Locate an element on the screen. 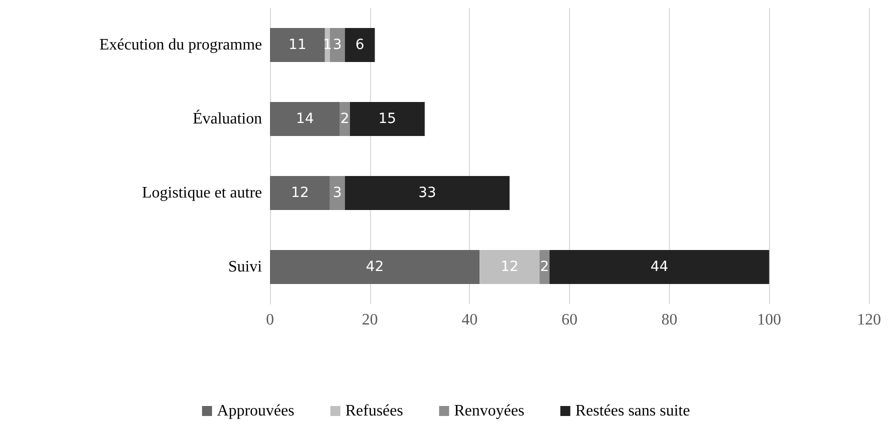 This screenshot has height=432, width=892. y-tick-label: Logistique et autre is located at coordinates (202, 193).